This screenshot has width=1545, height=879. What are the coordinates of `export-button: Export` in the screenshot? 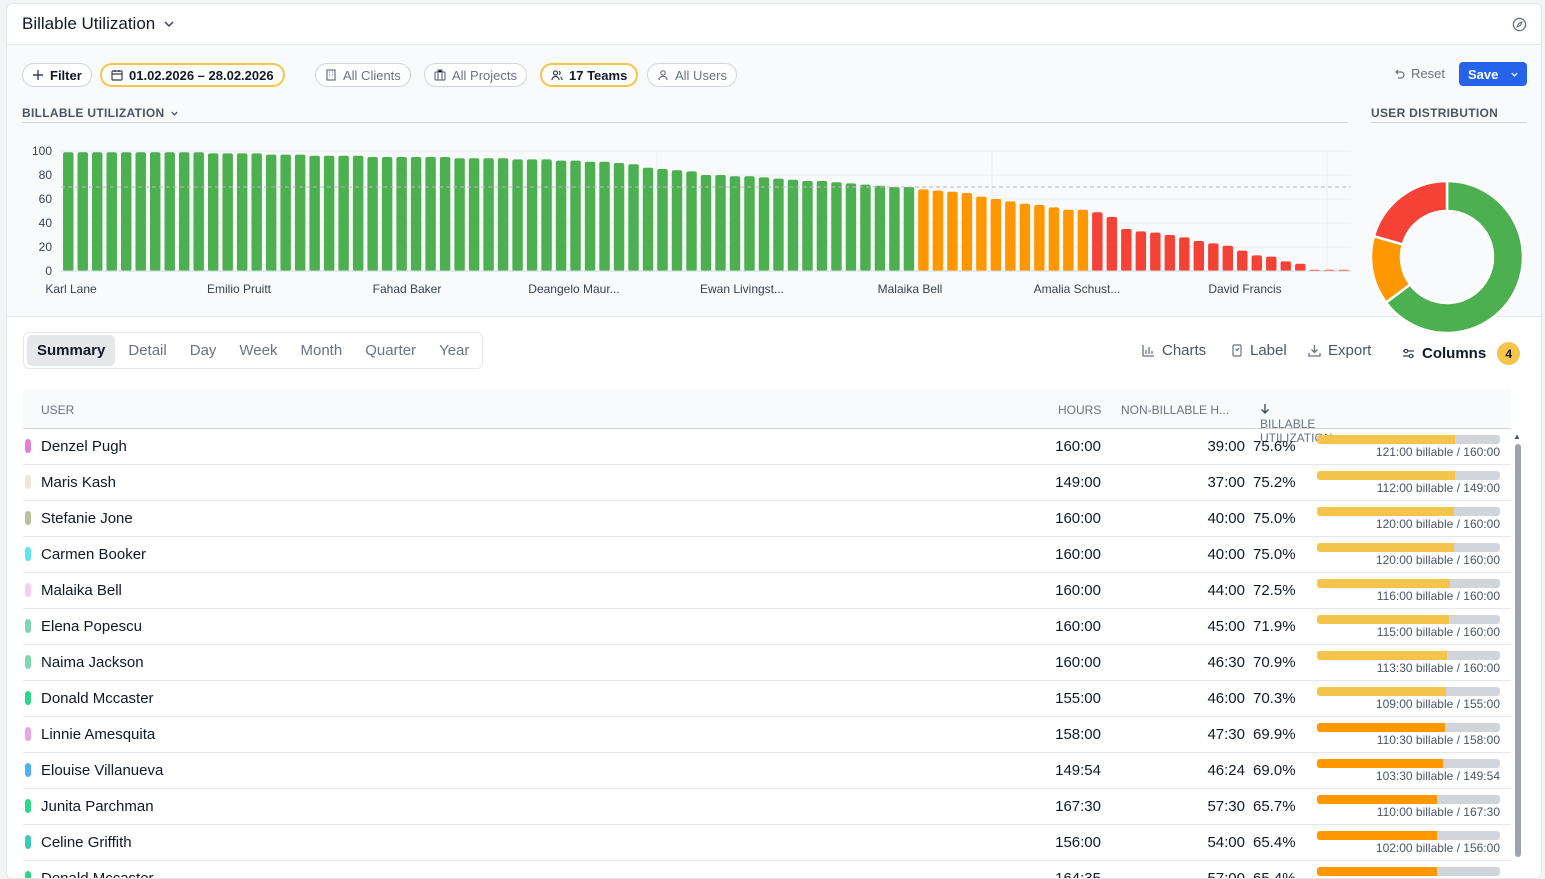 It's located at (1339, 350).